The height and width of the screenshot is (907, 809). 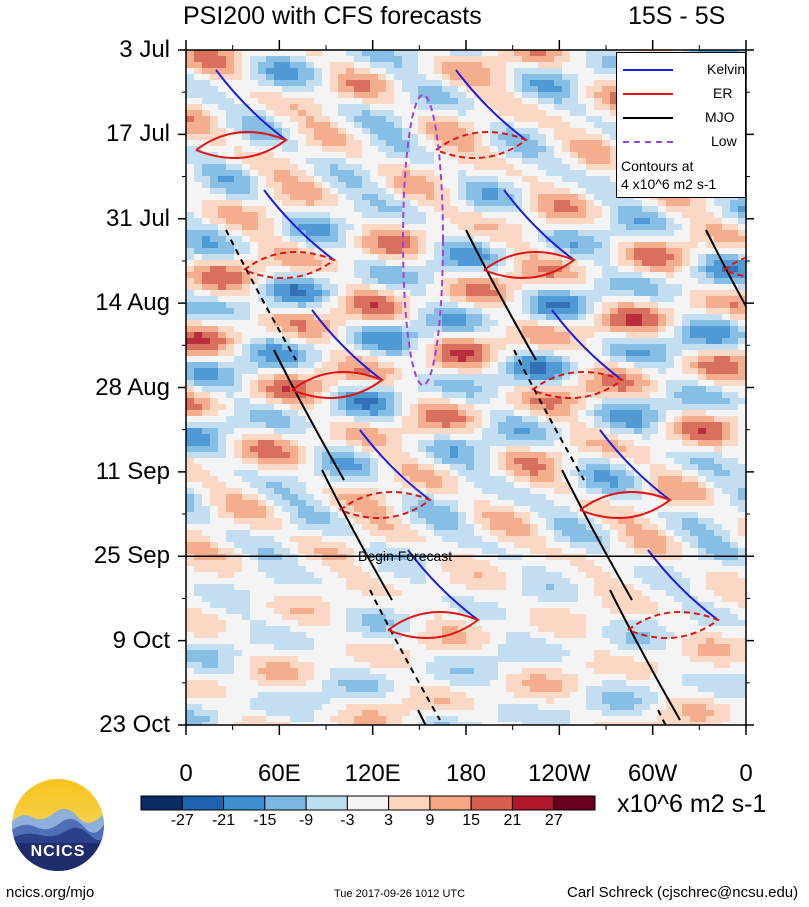 I want to click on x-tick-label: 120E, so click(x=372, y=773).